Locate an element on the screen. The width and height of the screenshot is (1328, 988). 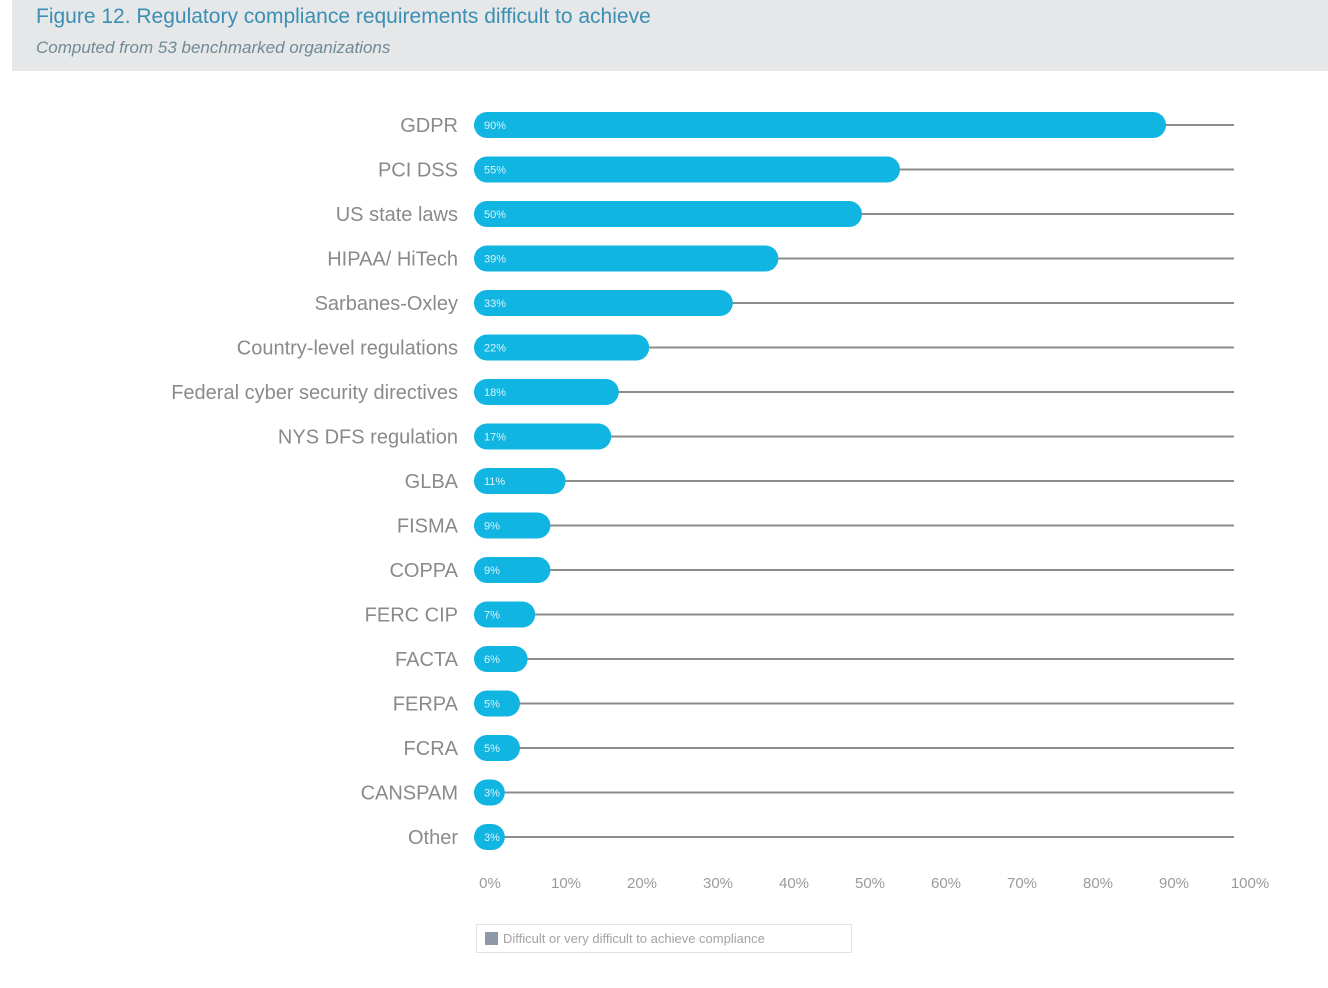
category-label: COPPA is located at coordinates (423, 571).